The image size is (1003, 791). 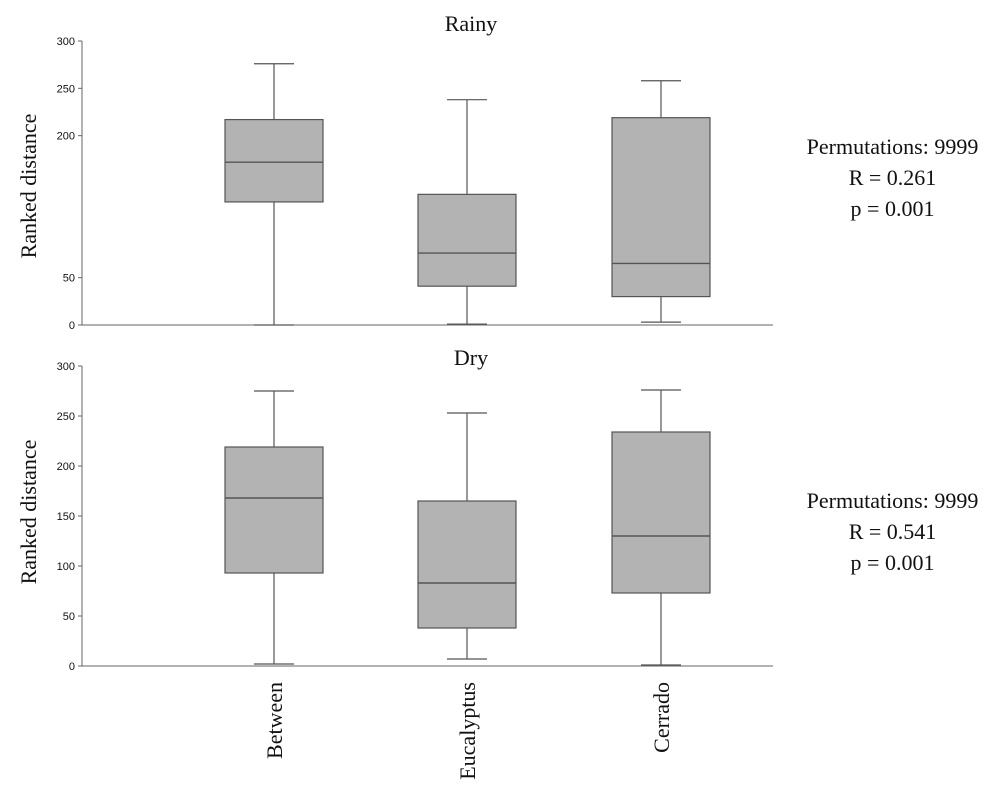 What do you see at coordinates (66, 517) in the screenshot?
I see `y-tick-label: 150` at bounding box center [66, 517].